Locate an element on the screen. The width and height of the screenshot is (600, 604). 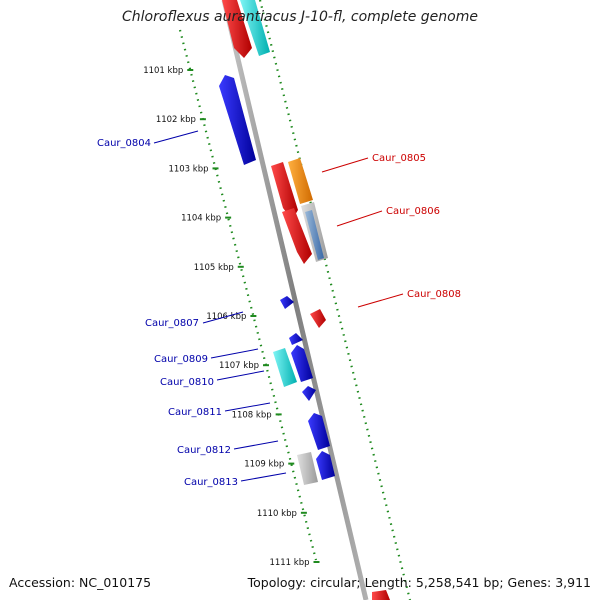
gene-forward-bottom-red is located at coordinates (381, 595).